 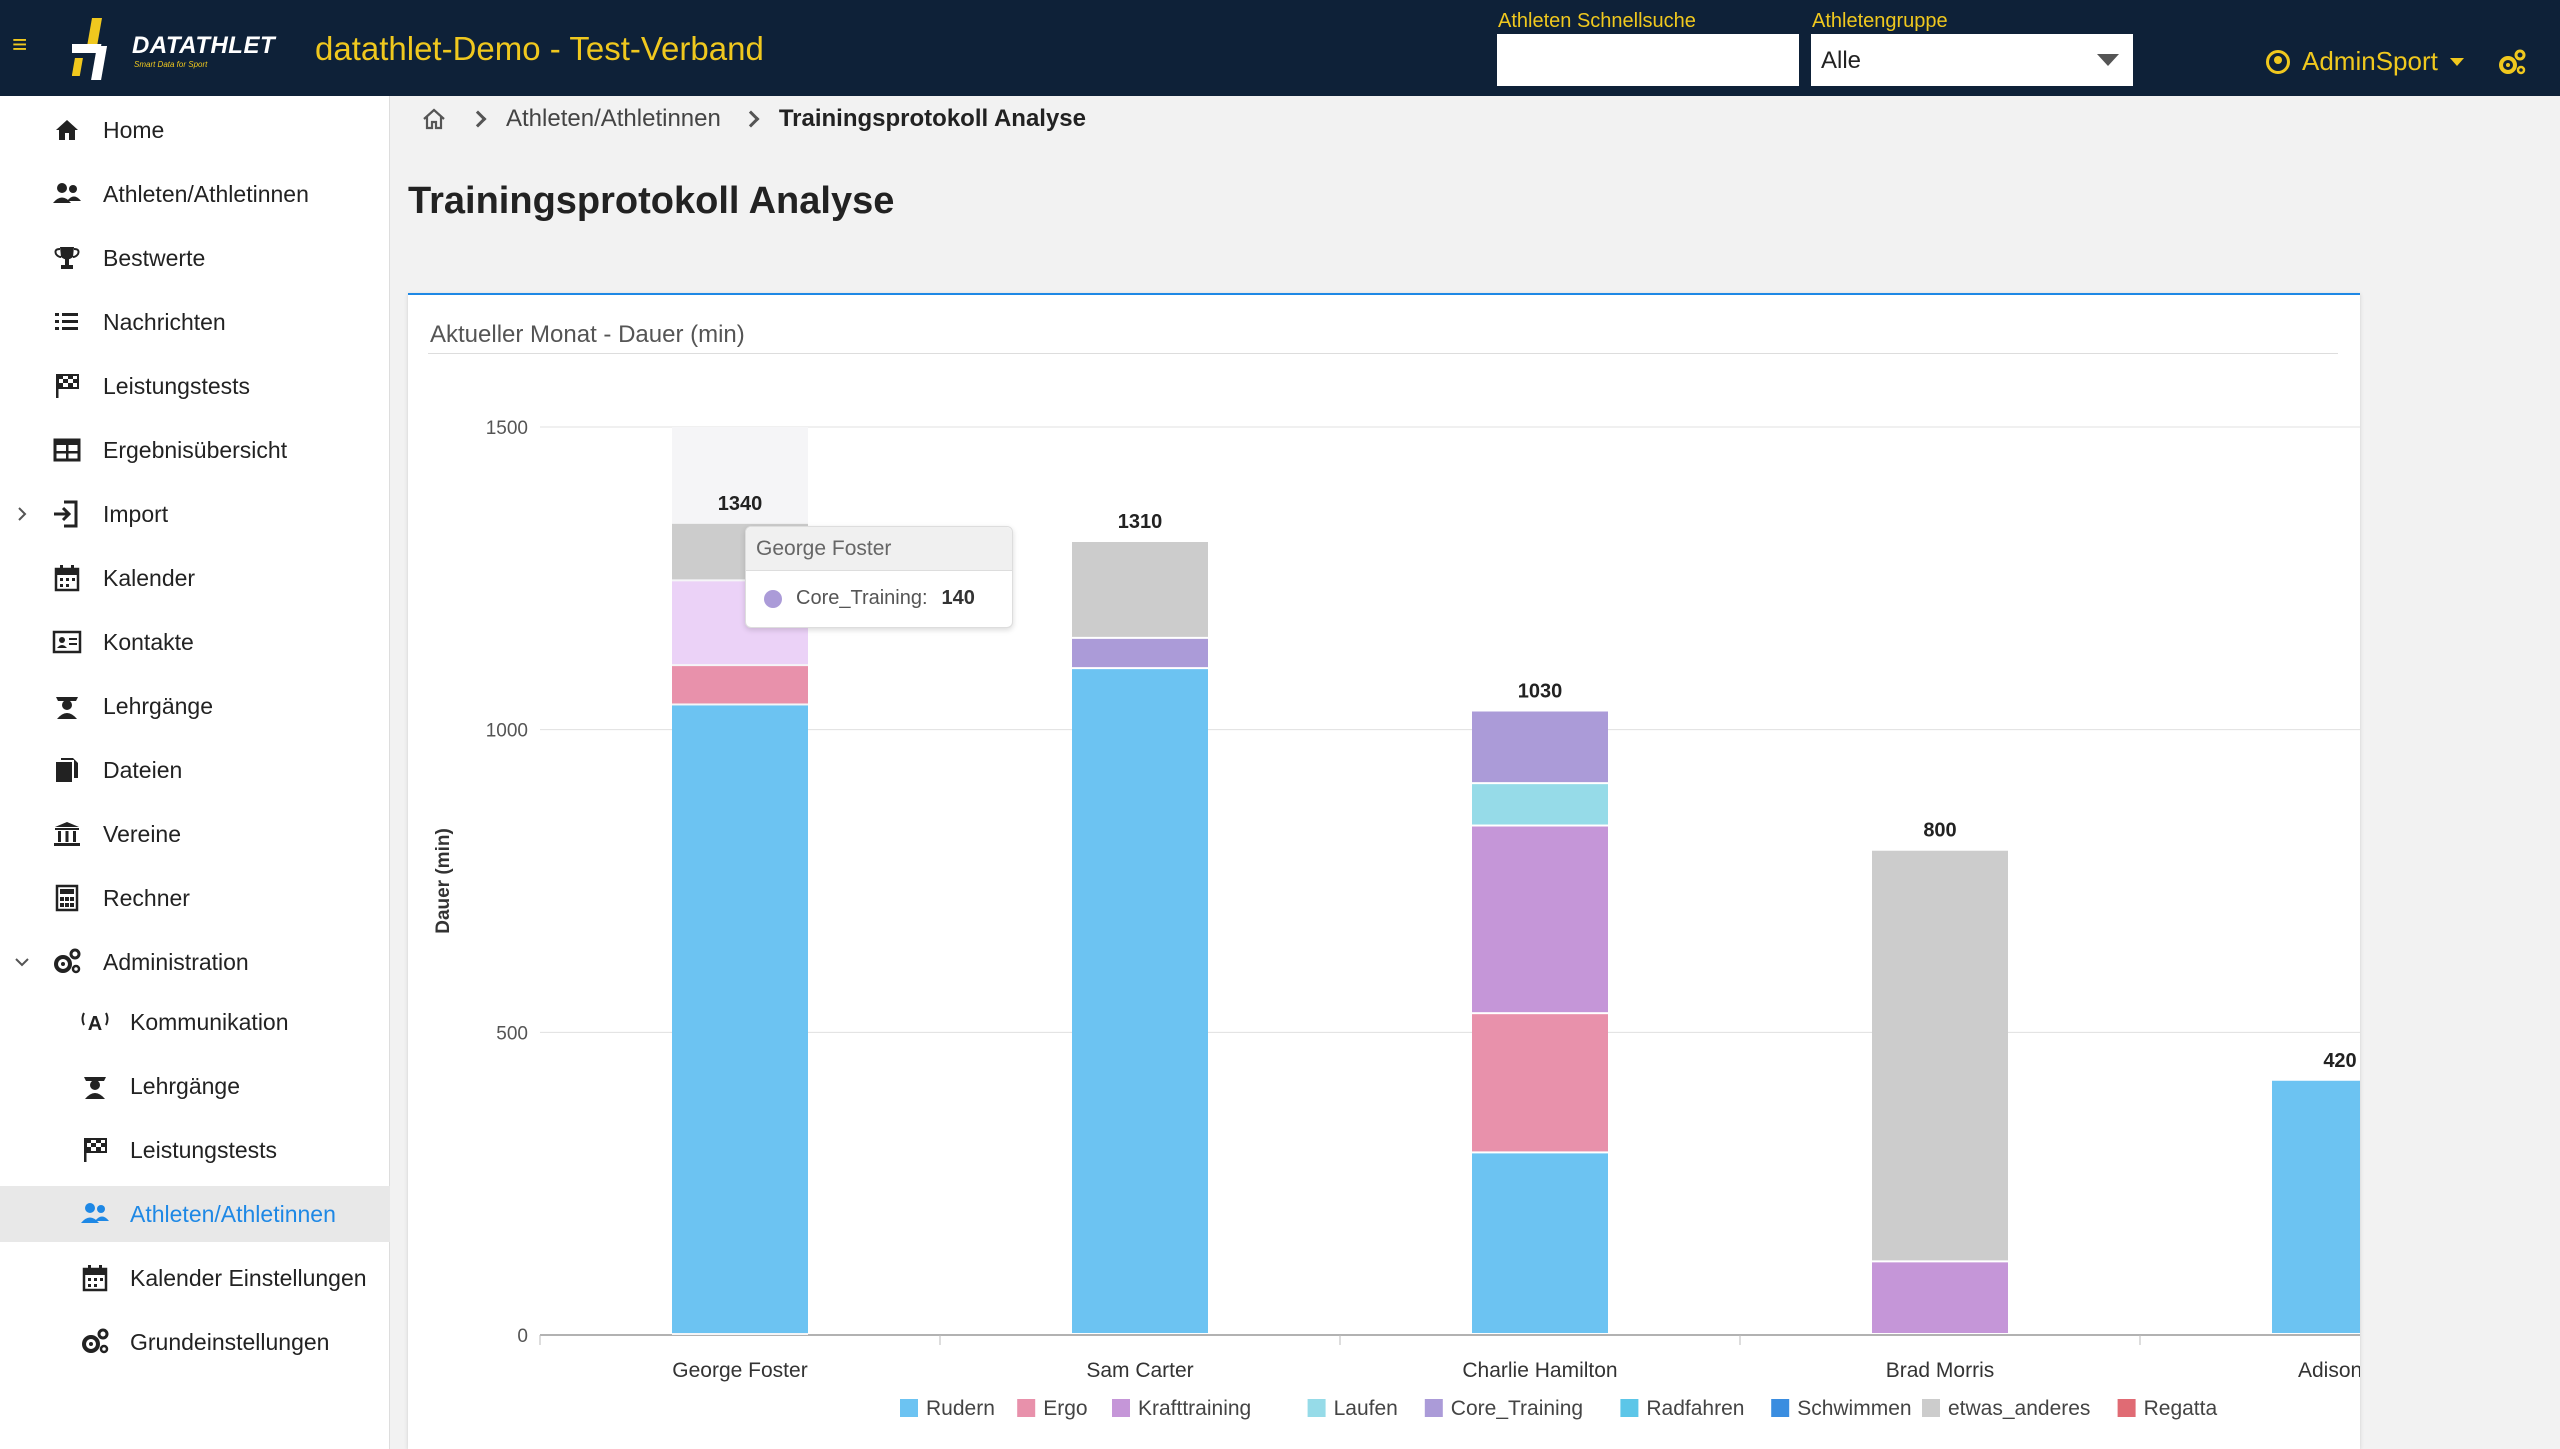 What do you see at coordinates (195, 194) in the screenshot?
I see `sidebar-item-athletes: Athleten/Athletinnen` at bounding box center [195, 194].